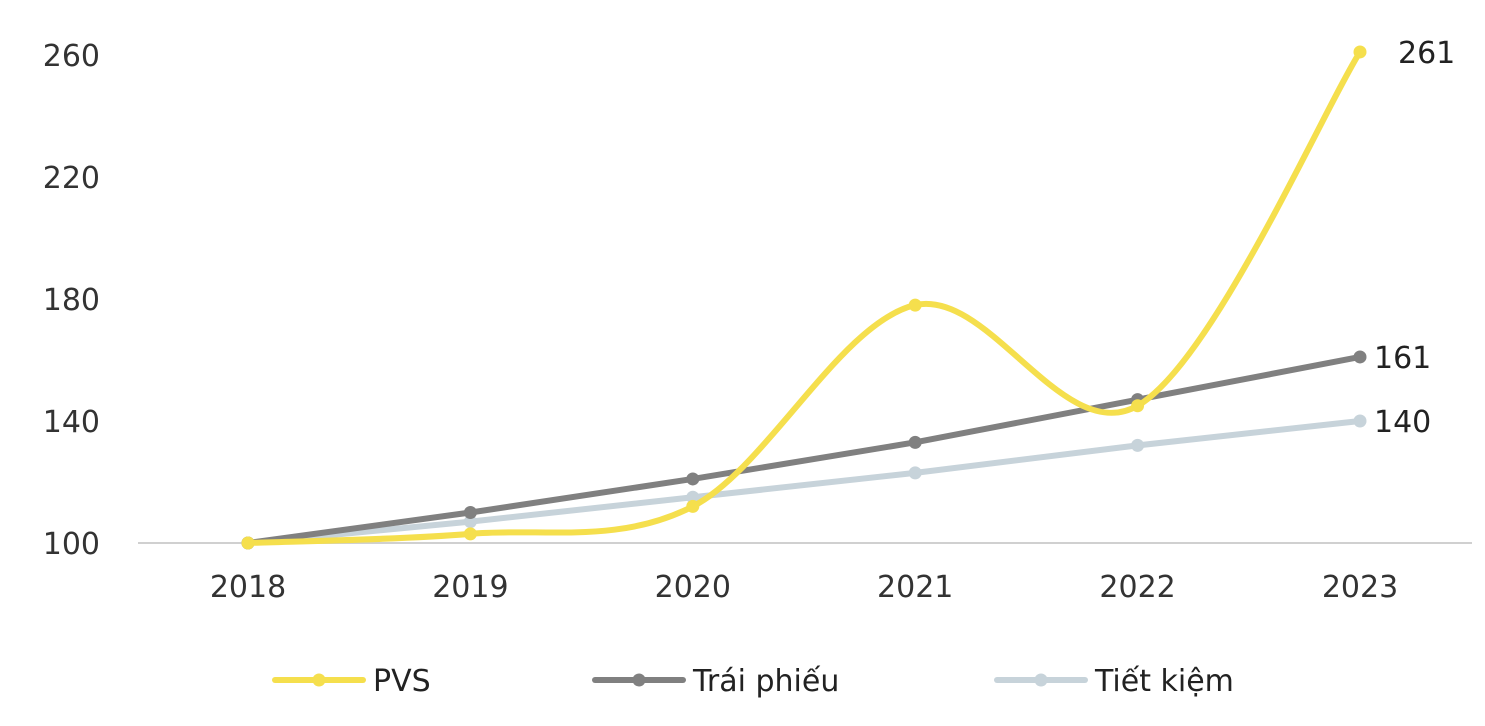 The image size is (1485, 726). What do you see at coordinates (1360, 587) in the screenshot?
I see `x-tick-label: 2023` at bounding box center [1360, 587].